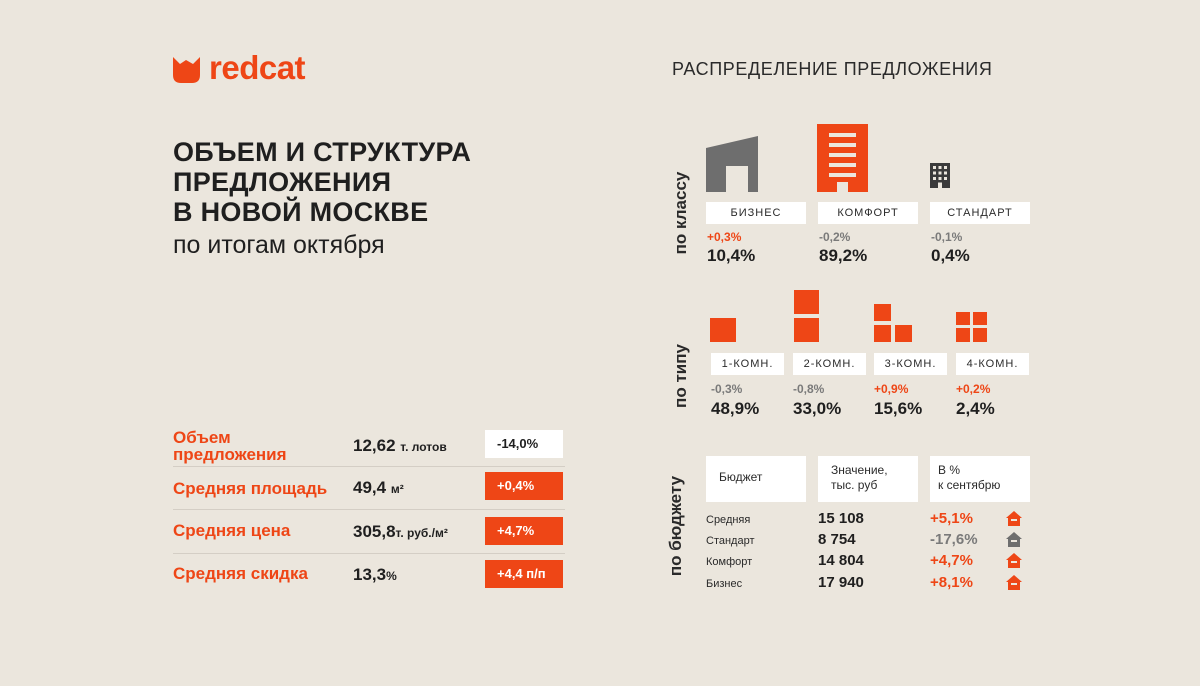  I want to click on metric-label: Средняя цена, so click(232, 530).